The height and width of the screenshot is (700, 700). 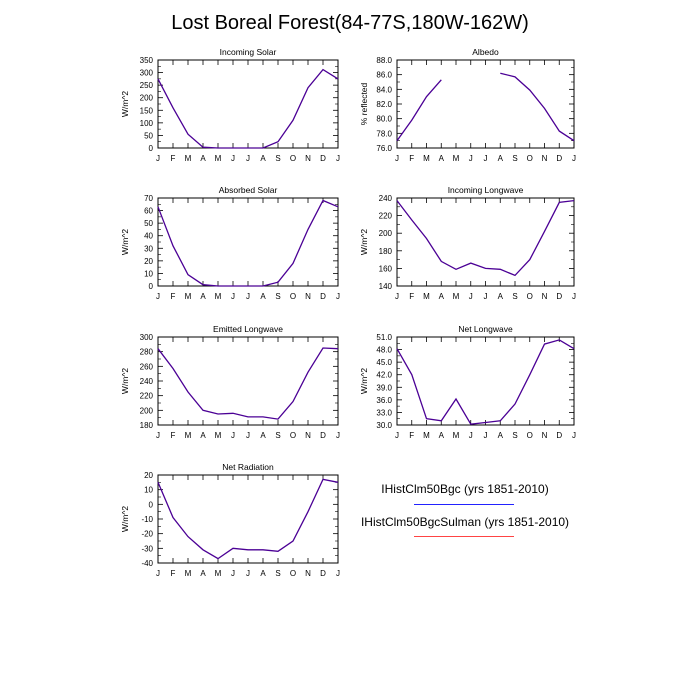 I want to click on y-tick-label: 60, so click(x=148, y=211).